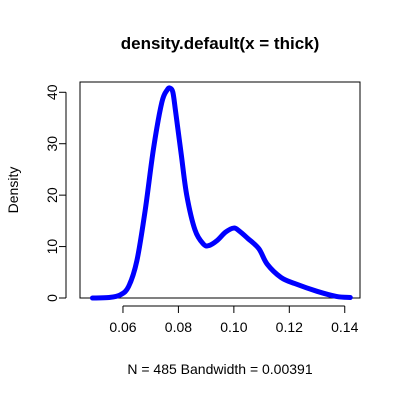  What do you see at coordinates (52, 144) in the screenshot?
I see `y-tick-label: 30` at bounding box center [52, 144].